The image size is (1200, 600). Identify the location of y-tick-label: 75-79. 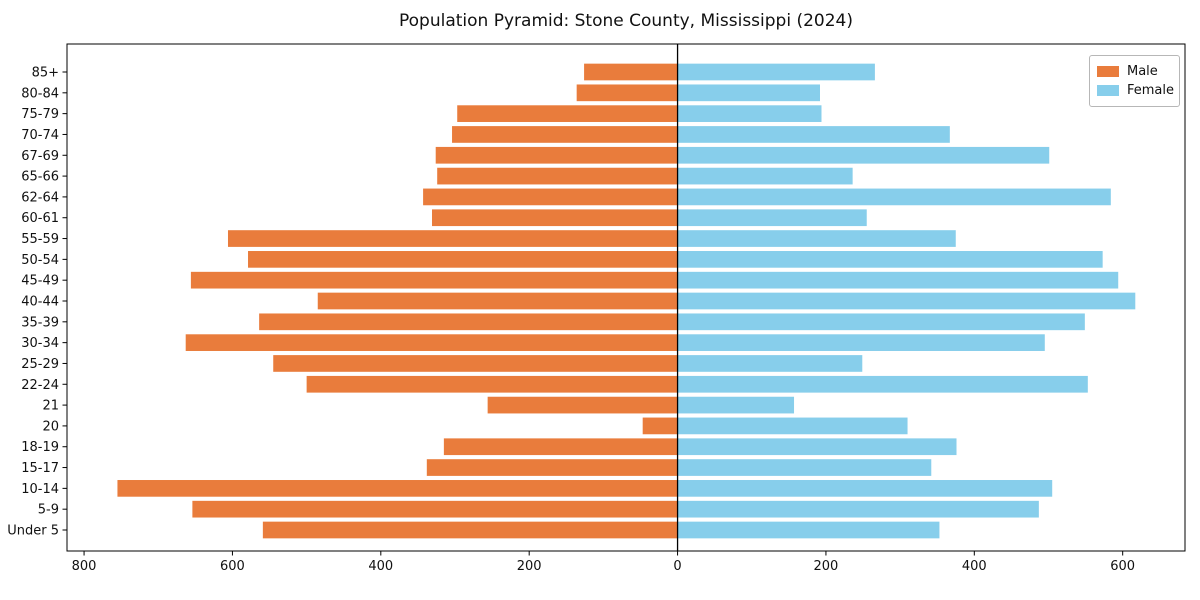
(40, 114).